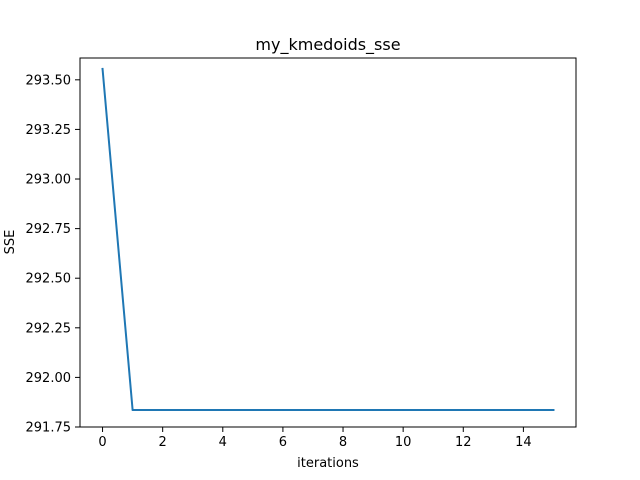  What do you see at coordinates (49, 378) in the screenshot?
I see `y-tick-label: 292.00` at bounding box center [49, 378].